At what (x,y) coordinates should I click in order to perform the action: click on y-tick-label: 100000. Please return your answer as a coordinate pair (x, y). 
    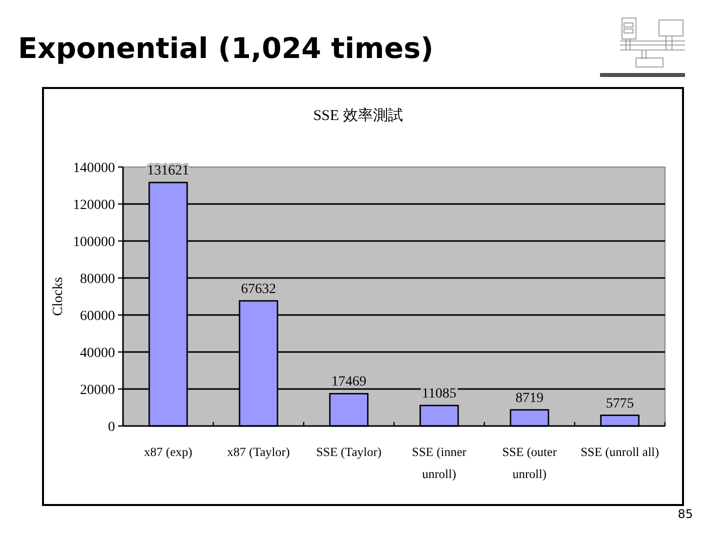
    Looking at the image, I should click on (94, 242).